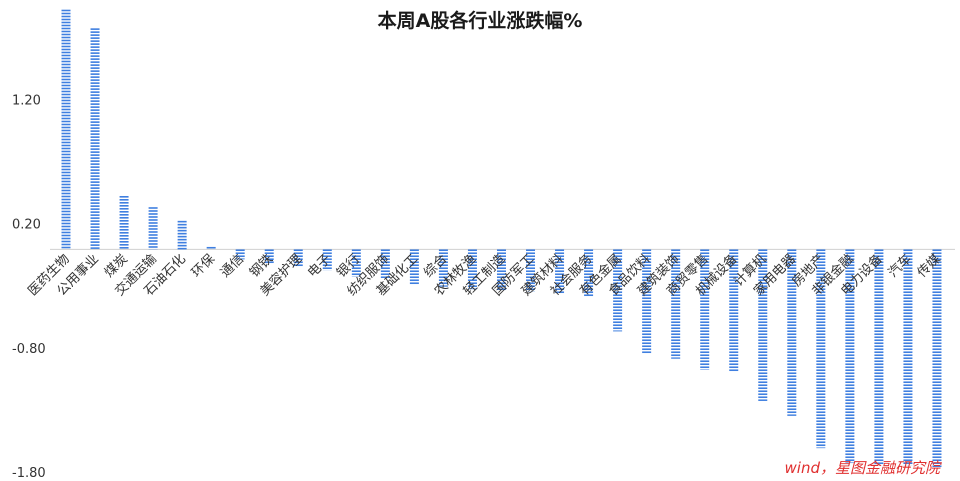 Image resolution: width=960 pixels, height=481 pixels. Describe the element at coordinates (203, 266) in the screenshot. I see `x-tick-label: 环保` at that location.